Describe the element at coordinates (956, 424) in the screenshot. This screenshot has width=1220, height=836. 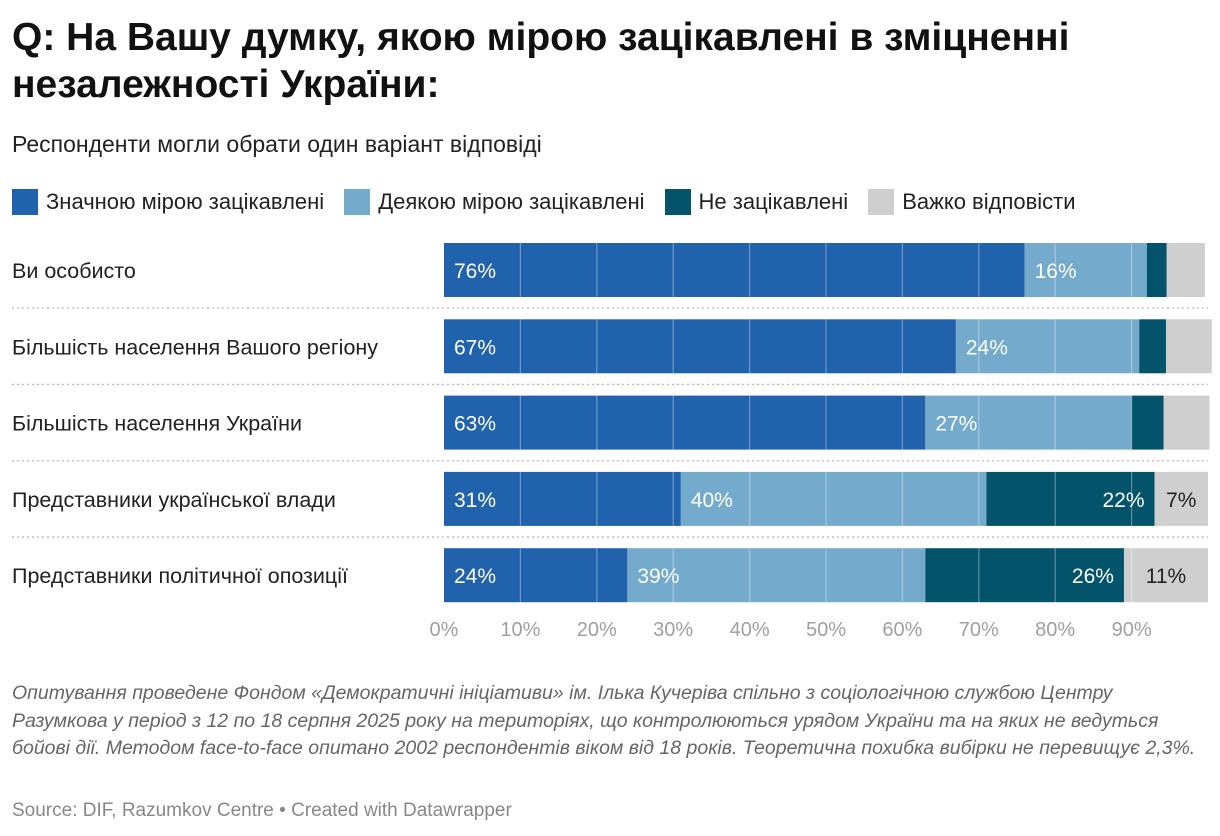
I see `data-label: 27%` at that location.